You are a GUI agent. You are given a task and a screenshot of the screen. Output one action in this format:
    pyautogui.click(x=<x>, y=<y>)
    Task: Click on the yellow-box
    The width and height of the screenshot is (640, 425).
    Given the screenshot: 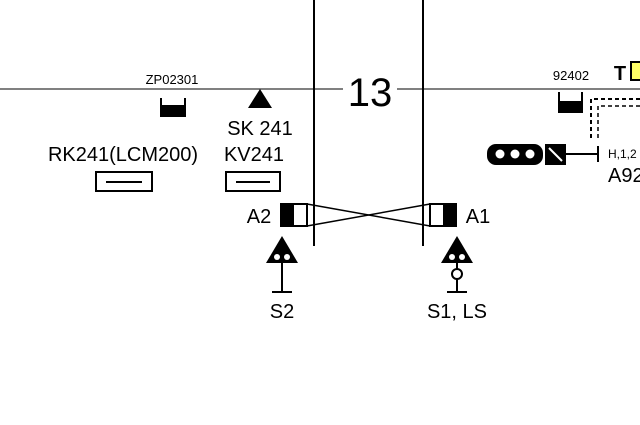 What is the action you would take?
    pyautogui.click(x=635, y=71)
    